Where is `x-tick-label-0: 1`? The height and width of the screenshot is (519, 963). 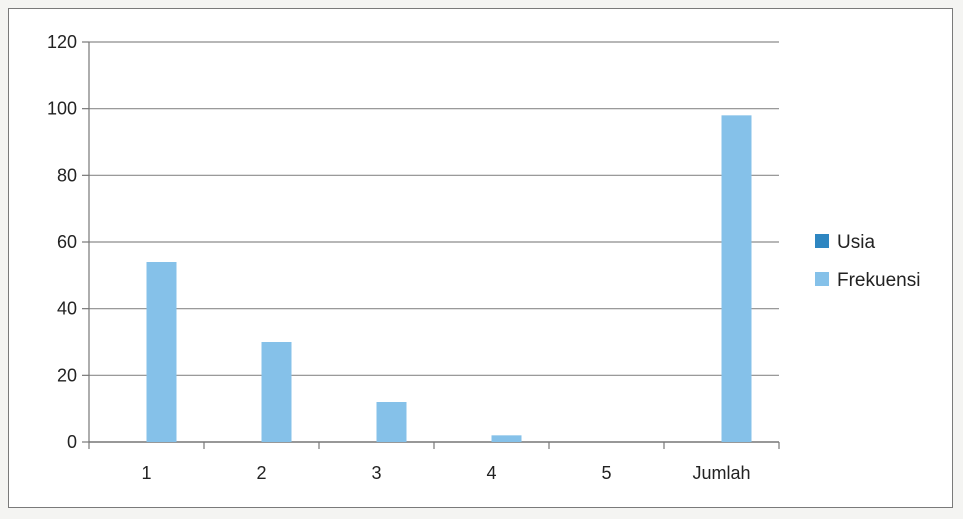
x-tick-label-0: 1 is located at coordinates (146, 473).